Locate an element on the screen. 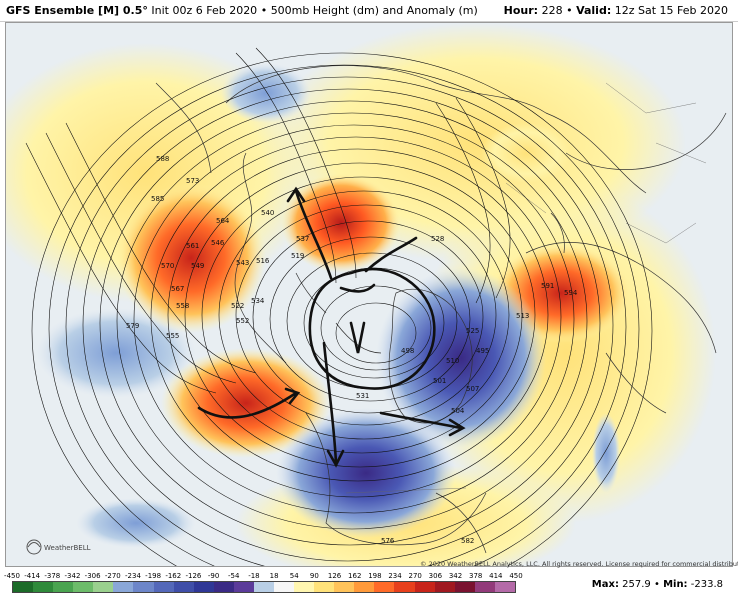 This screenshot has width=738, height=606. colorbar-tick-label: -378 is located at coordinates (52, 576).